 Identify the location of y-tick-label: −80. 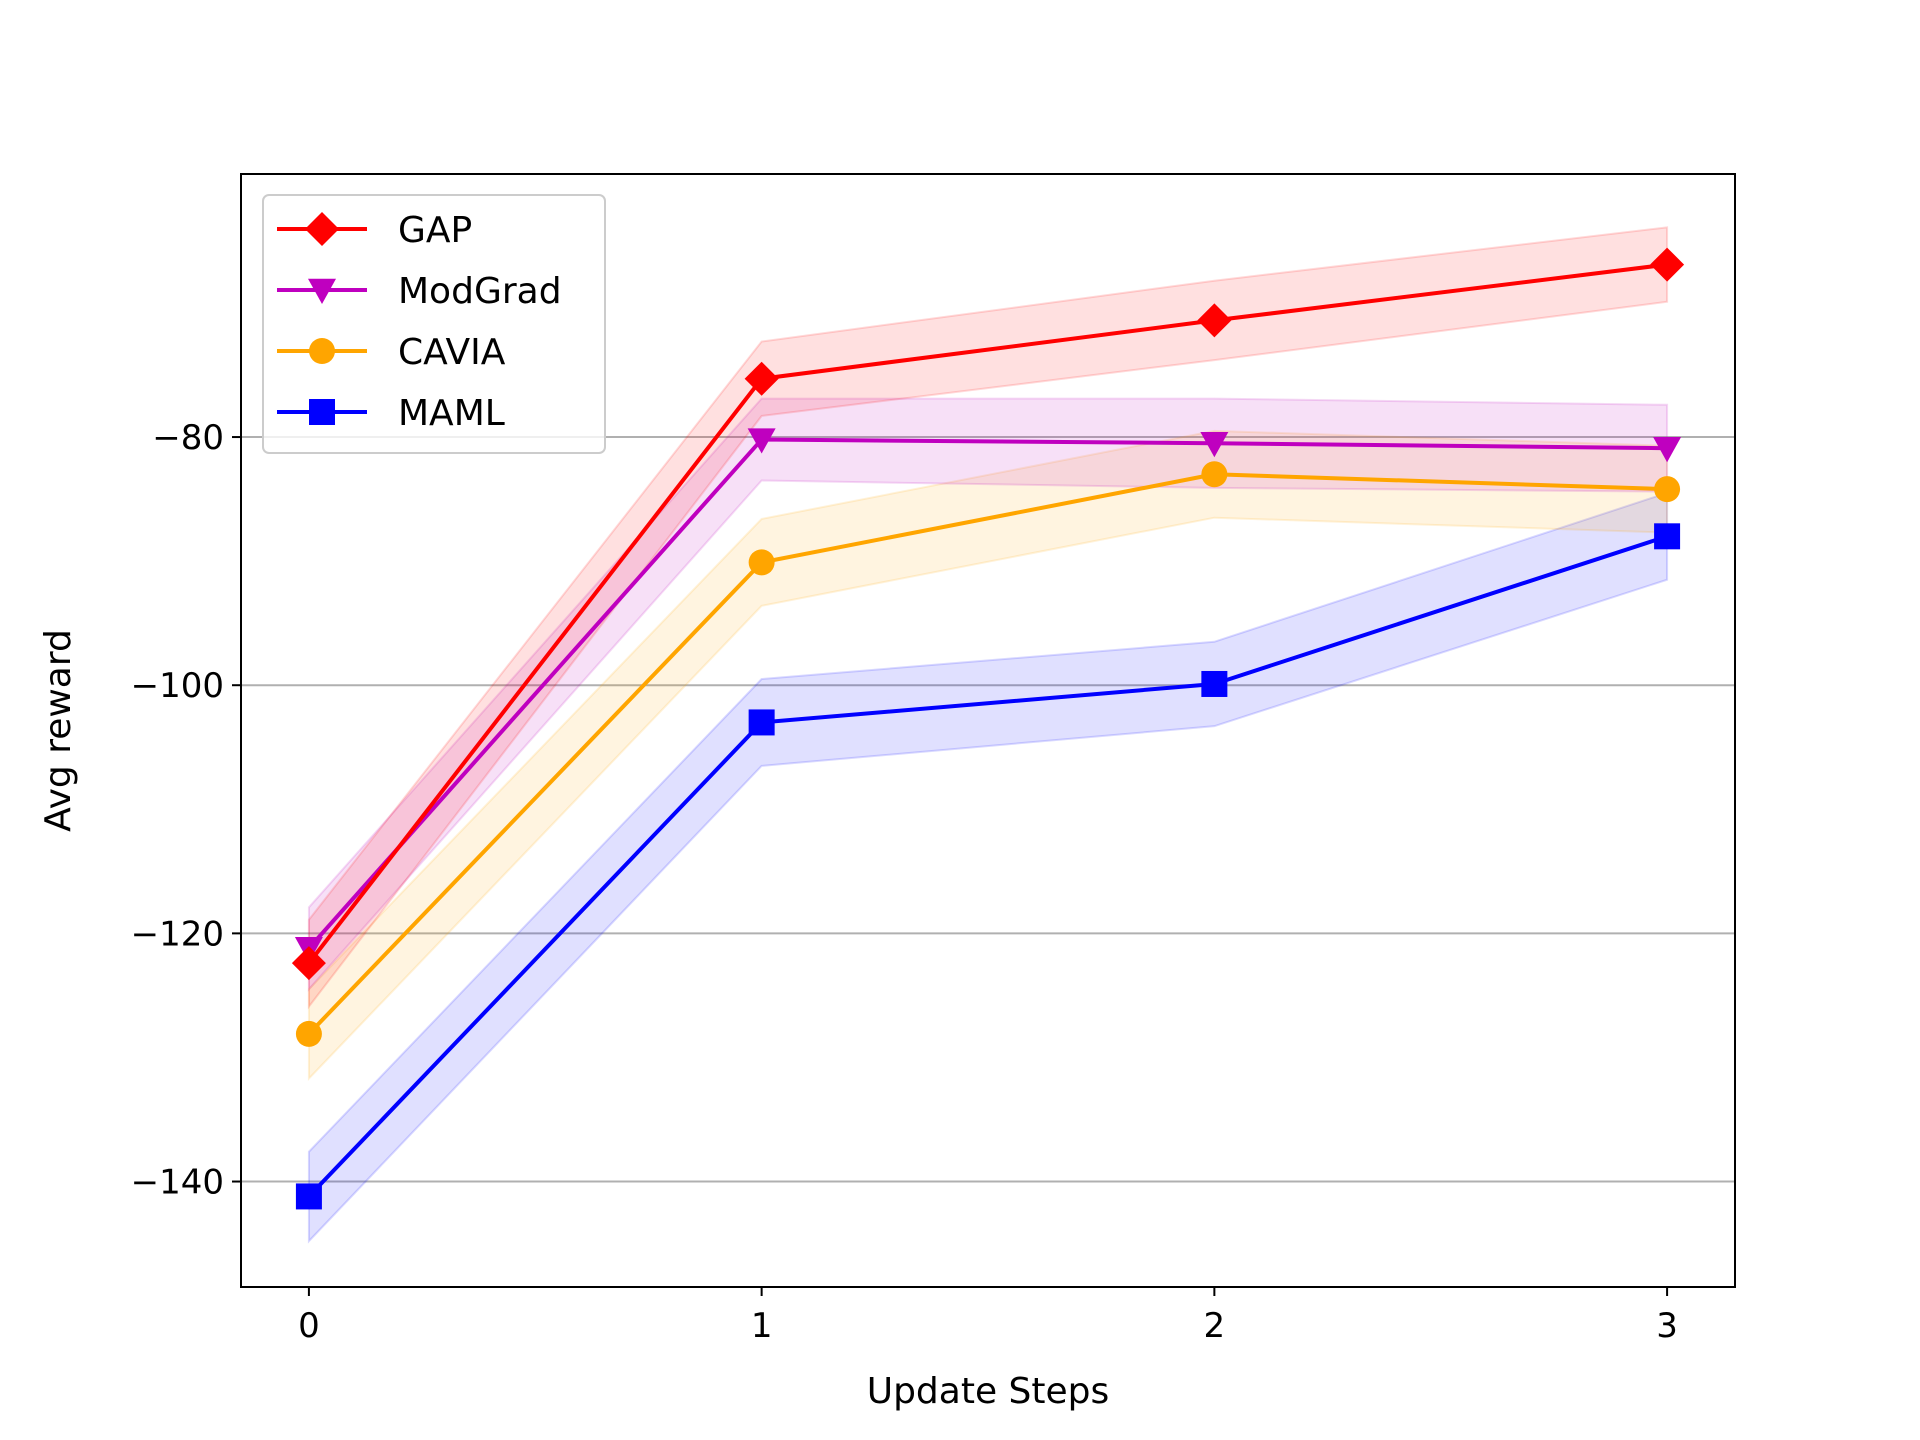
(188, 438).